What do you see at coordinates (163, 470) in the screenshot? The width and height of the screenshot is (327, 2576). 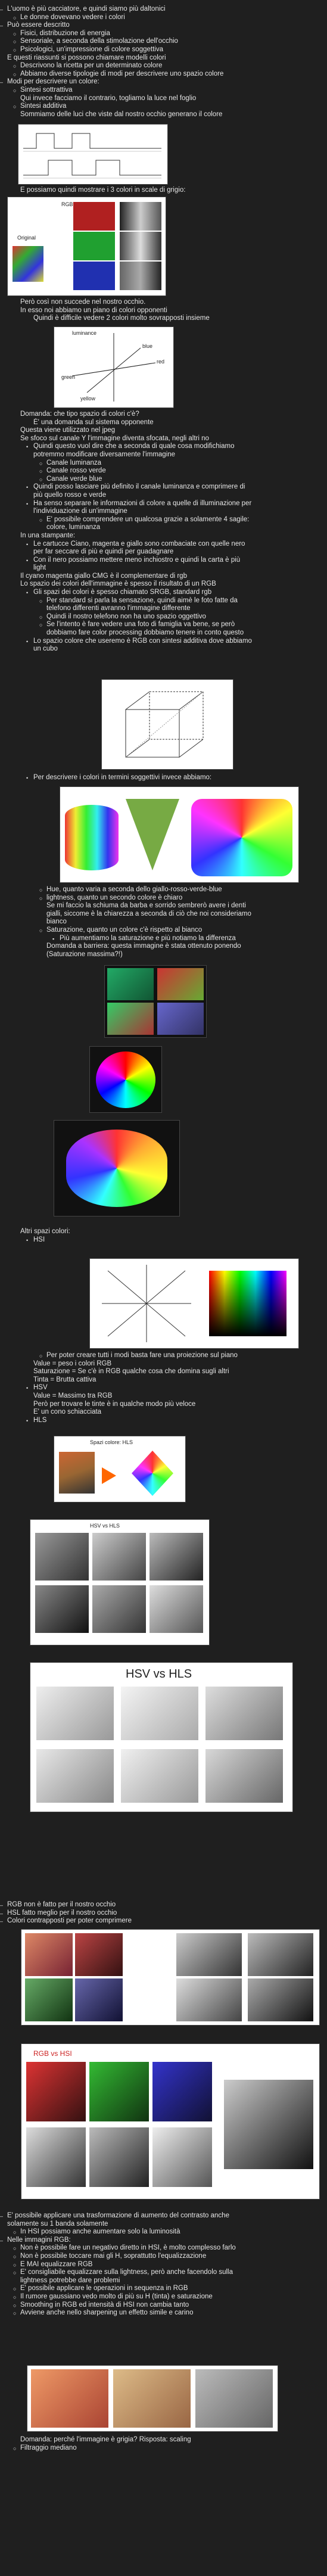 I see `note-line: ○ Canale rosso verde` at bounding box center [163, 470].